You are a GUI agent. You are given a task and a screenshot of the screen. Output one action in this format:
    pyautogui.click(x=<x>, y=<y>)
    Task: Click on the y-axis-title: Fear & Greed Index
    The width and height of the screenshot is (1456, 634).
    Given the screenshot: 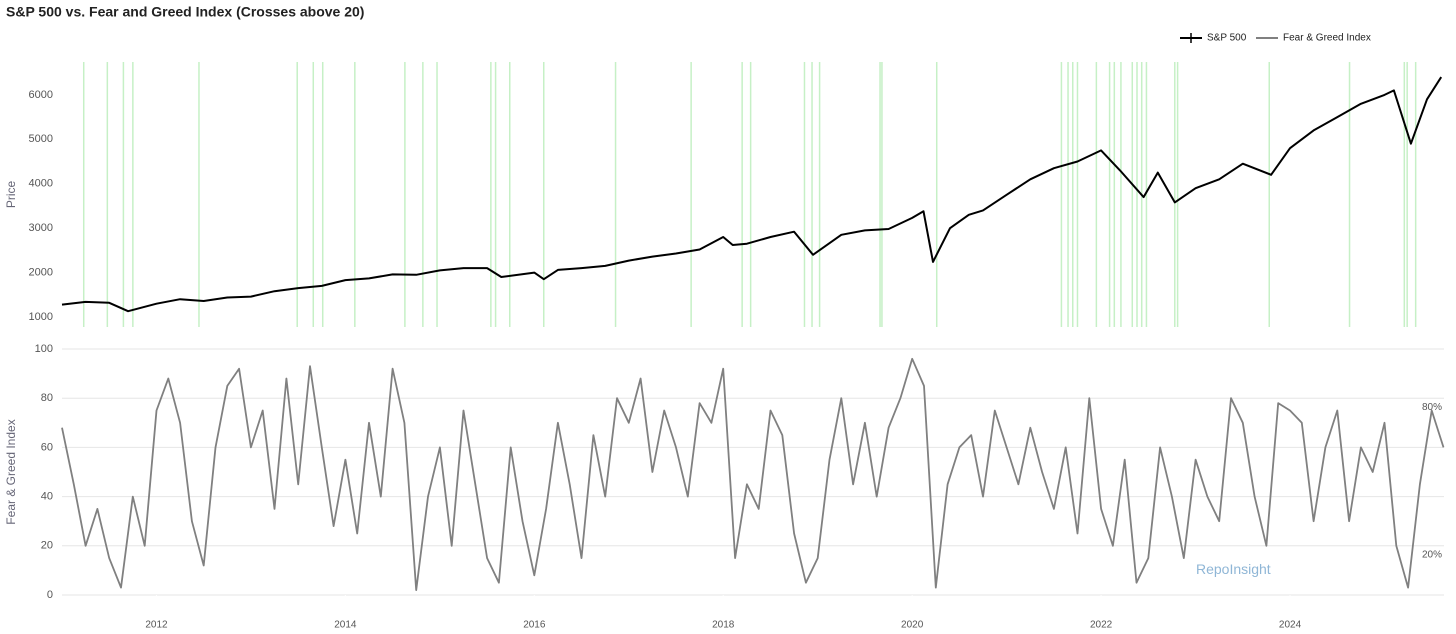 What is the action you would take?
    pyautogui.click(x=11, y=471)
    